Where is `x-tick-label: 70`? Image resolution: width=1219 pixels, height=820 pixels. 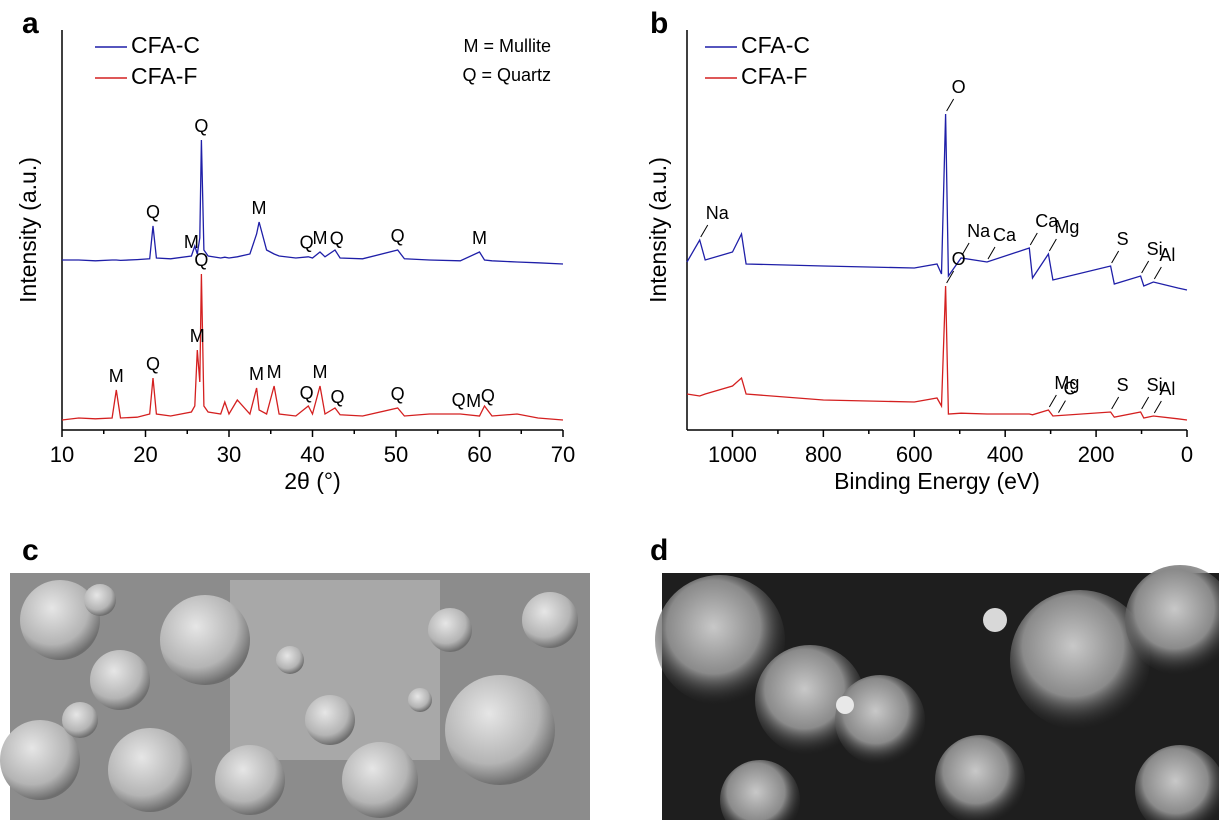 x-tick-label: 70 is located at coordinates (563, 454).